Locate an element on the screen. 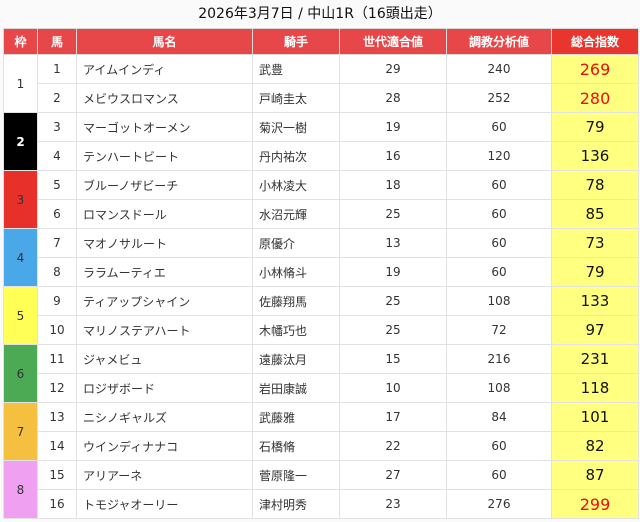 Image resolution: width=640 pixels, height=522 pixels. table-row: 12 ロジザボード 岩田康誠 10 108 118 is located at coordinates (321, 388).